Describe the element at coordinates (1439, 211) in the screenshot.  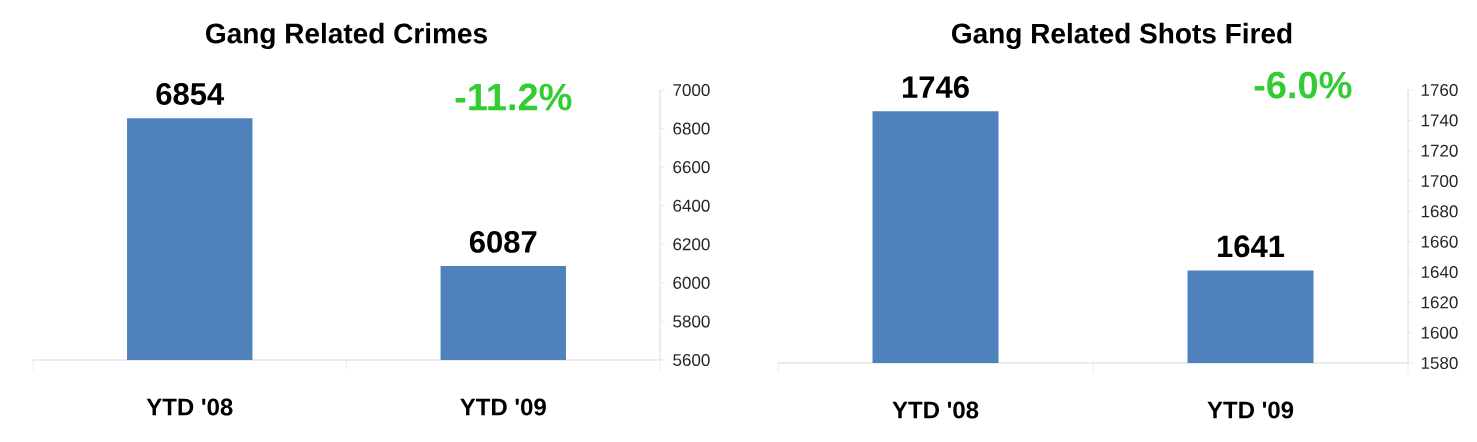
I see `y-tick-label: 1680` at that location.